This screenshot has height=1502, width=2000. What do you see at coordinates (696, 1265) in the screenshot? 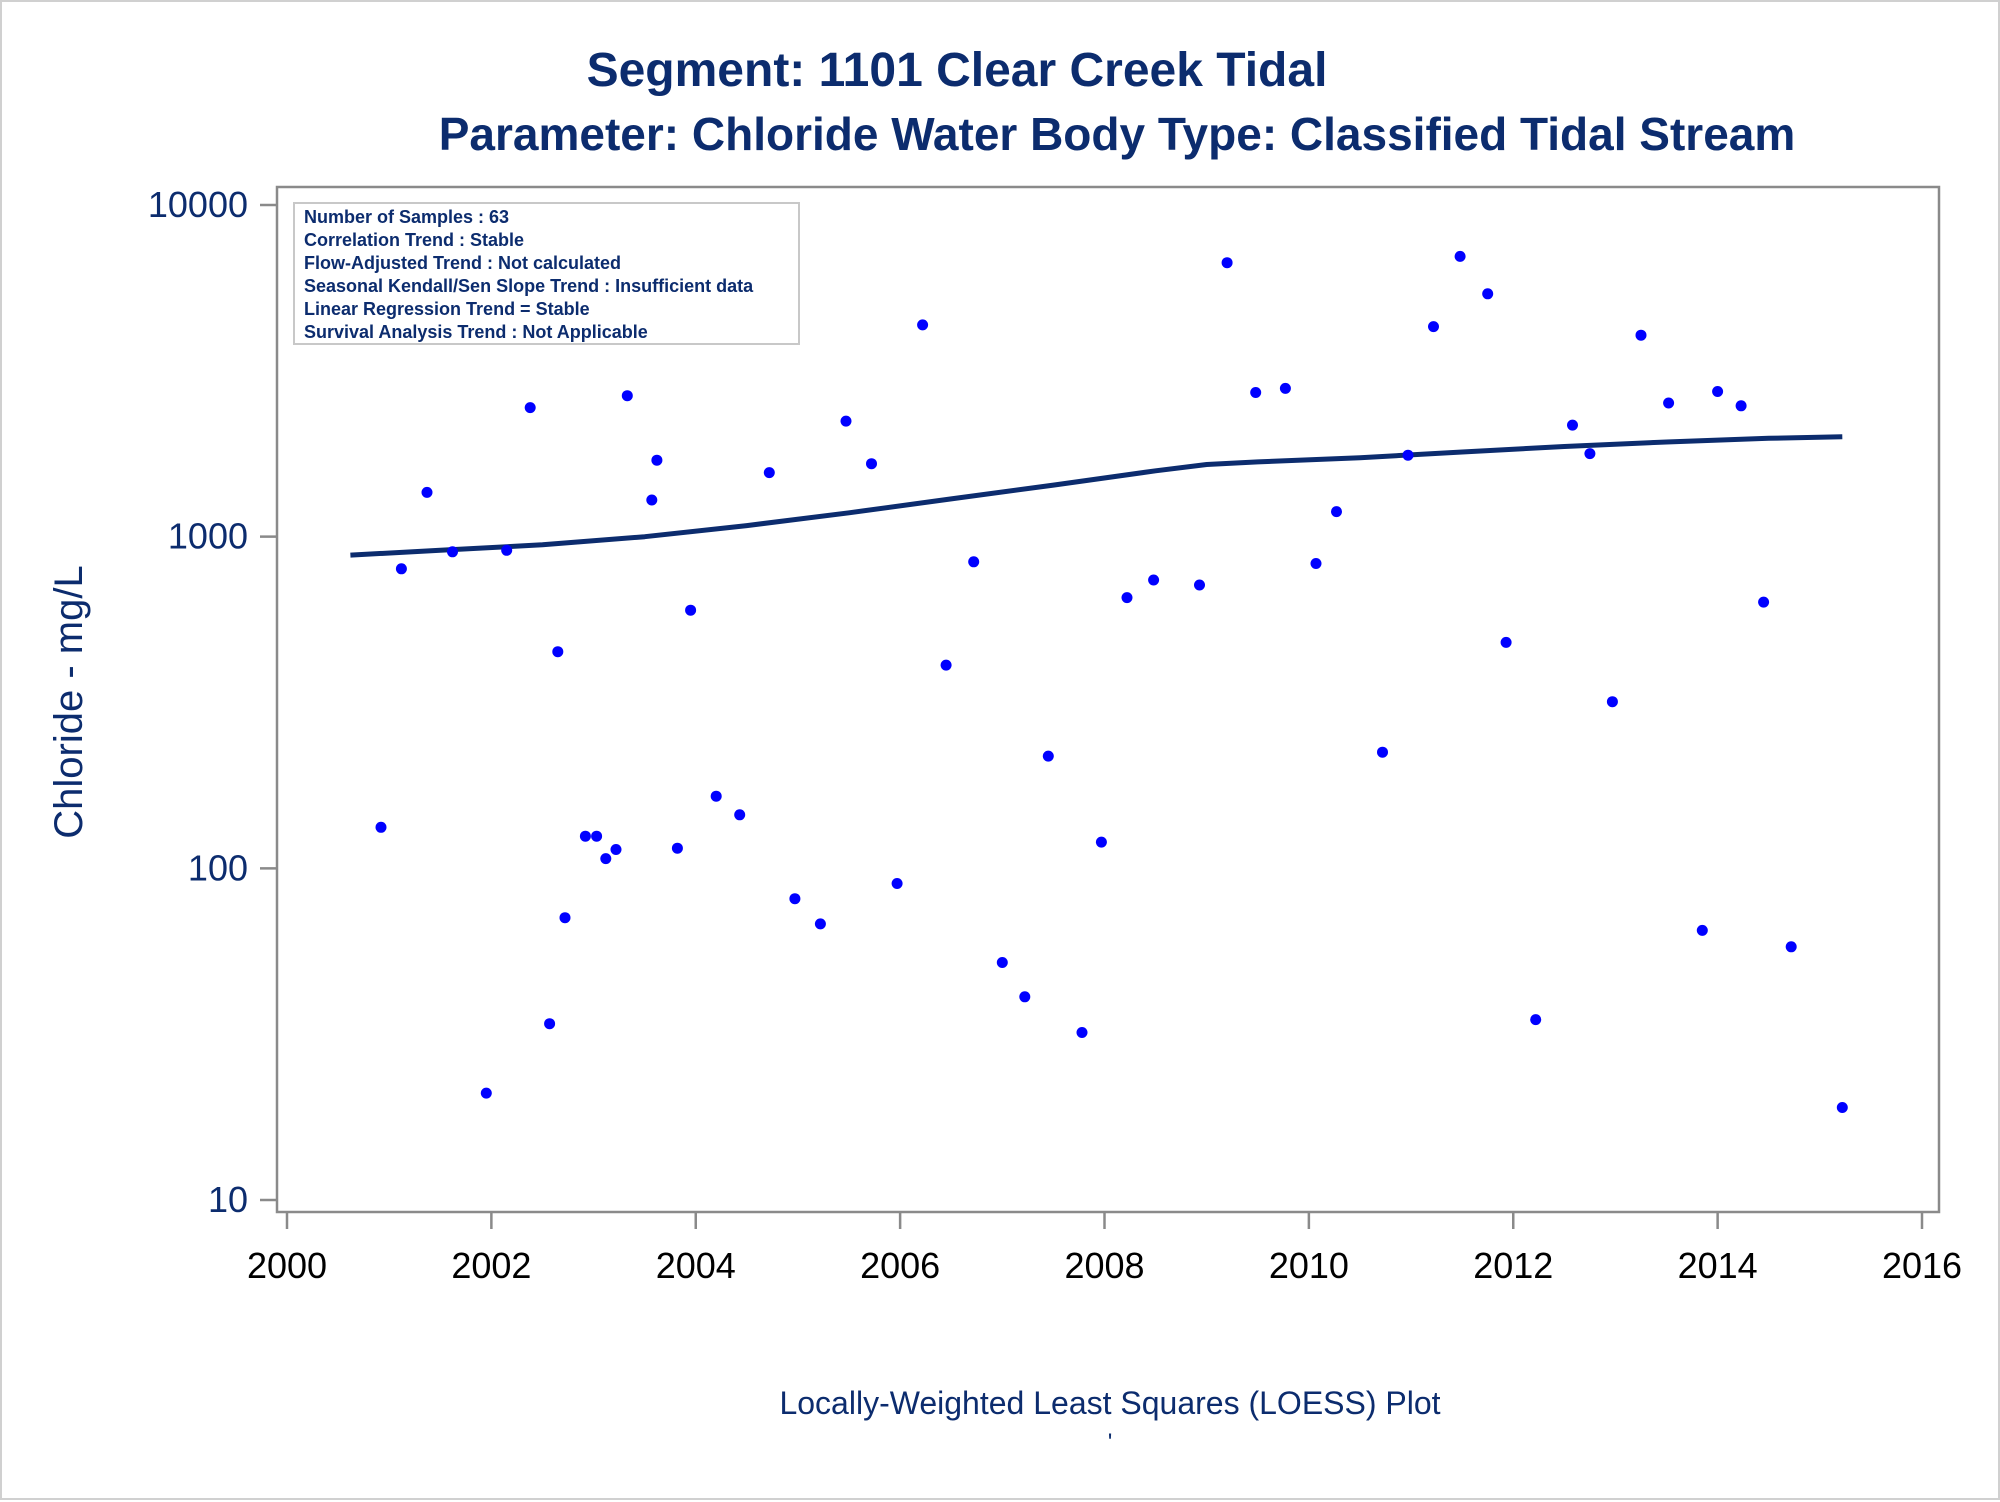
I see `x-tick-label: 2004` at bounding box center [696, 1265].